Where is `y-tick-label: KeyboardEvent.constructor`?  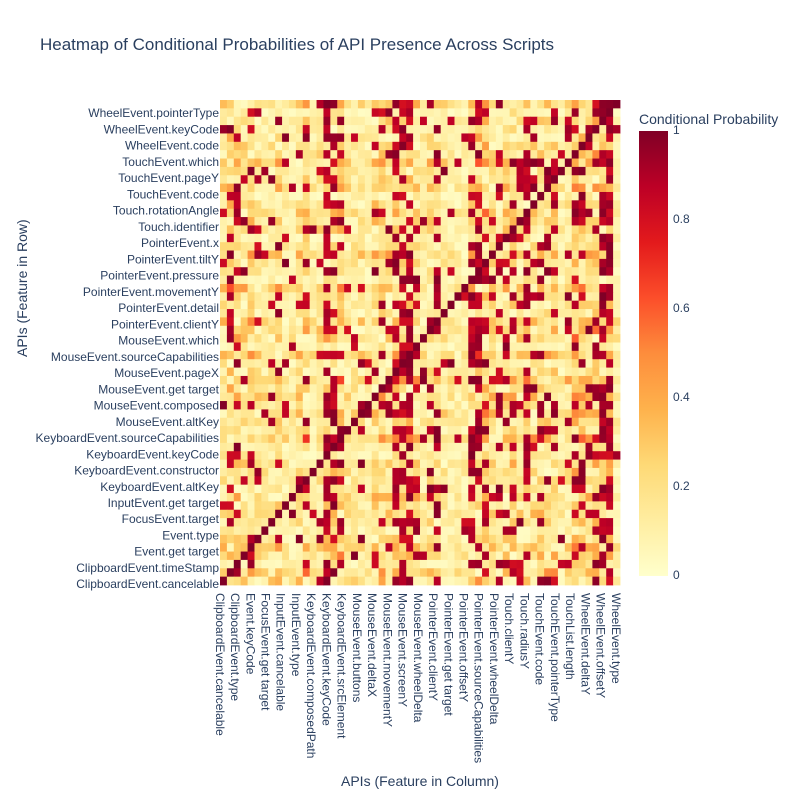
y-tick-label: KeyboardEvent.constructor is located at coordinates (146, 470).